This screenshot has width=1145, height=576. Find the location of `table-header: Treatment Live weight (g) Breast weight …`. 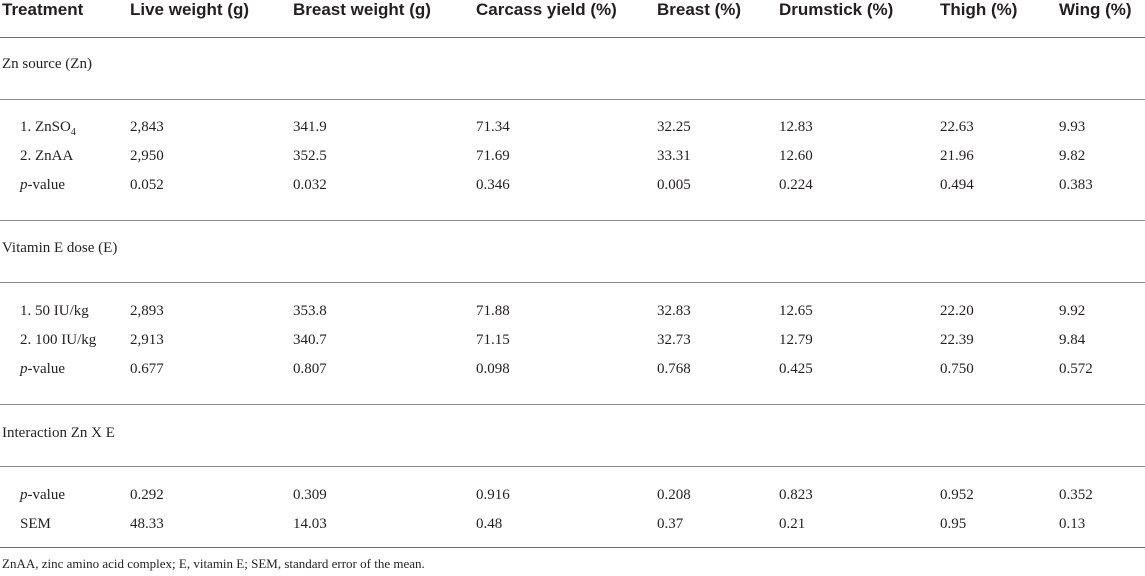

table-header: Treatment Live weight (g) Breast weight … is located at coordinates (572, 18).